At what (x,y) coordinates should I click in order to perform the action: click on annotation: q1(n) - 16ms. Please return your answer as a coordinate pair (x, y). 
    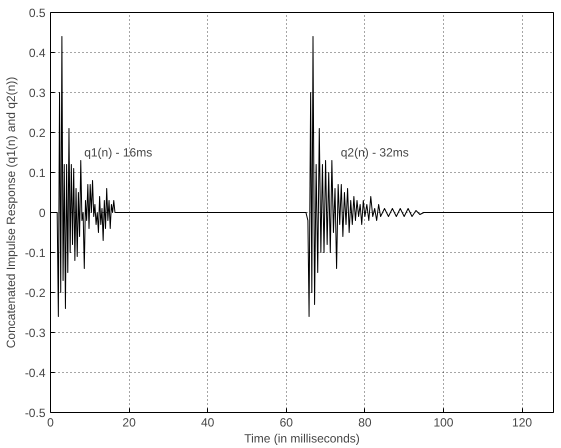
    Looking at the image, I should click on (118, 153).